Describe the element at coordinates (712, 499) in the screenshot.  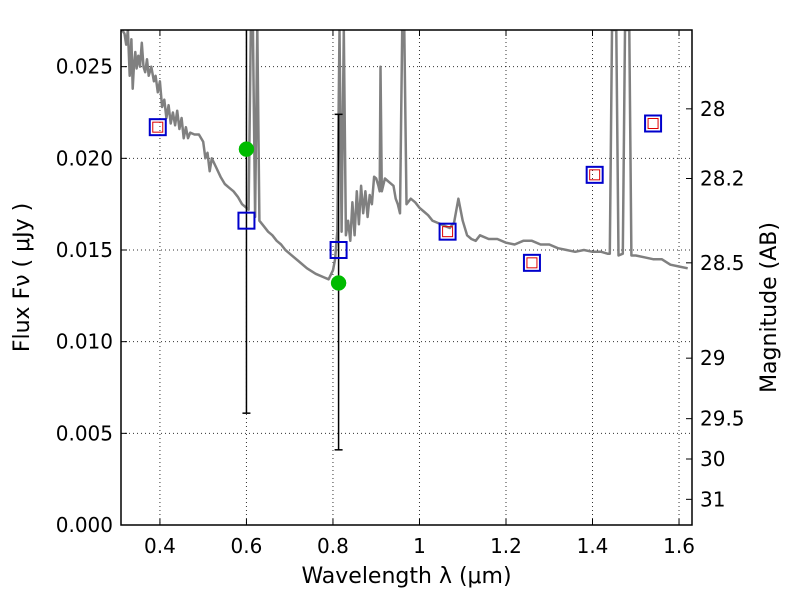
I see `y2-tick-label: 31` at that location.